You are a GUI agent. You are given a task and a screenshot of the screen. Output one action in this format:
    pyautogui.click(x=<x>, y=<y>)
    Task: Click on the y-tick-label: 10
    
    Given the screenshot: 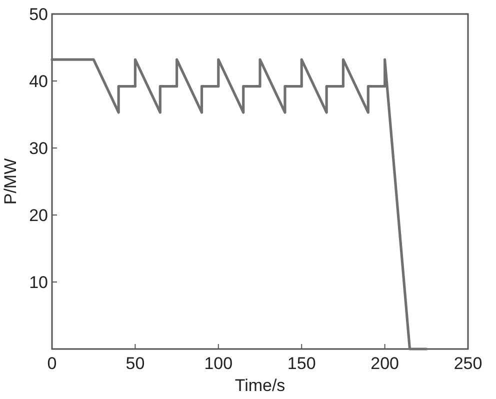 What is the action you would take?
    pyautogui.click(x=38, y=282)
    